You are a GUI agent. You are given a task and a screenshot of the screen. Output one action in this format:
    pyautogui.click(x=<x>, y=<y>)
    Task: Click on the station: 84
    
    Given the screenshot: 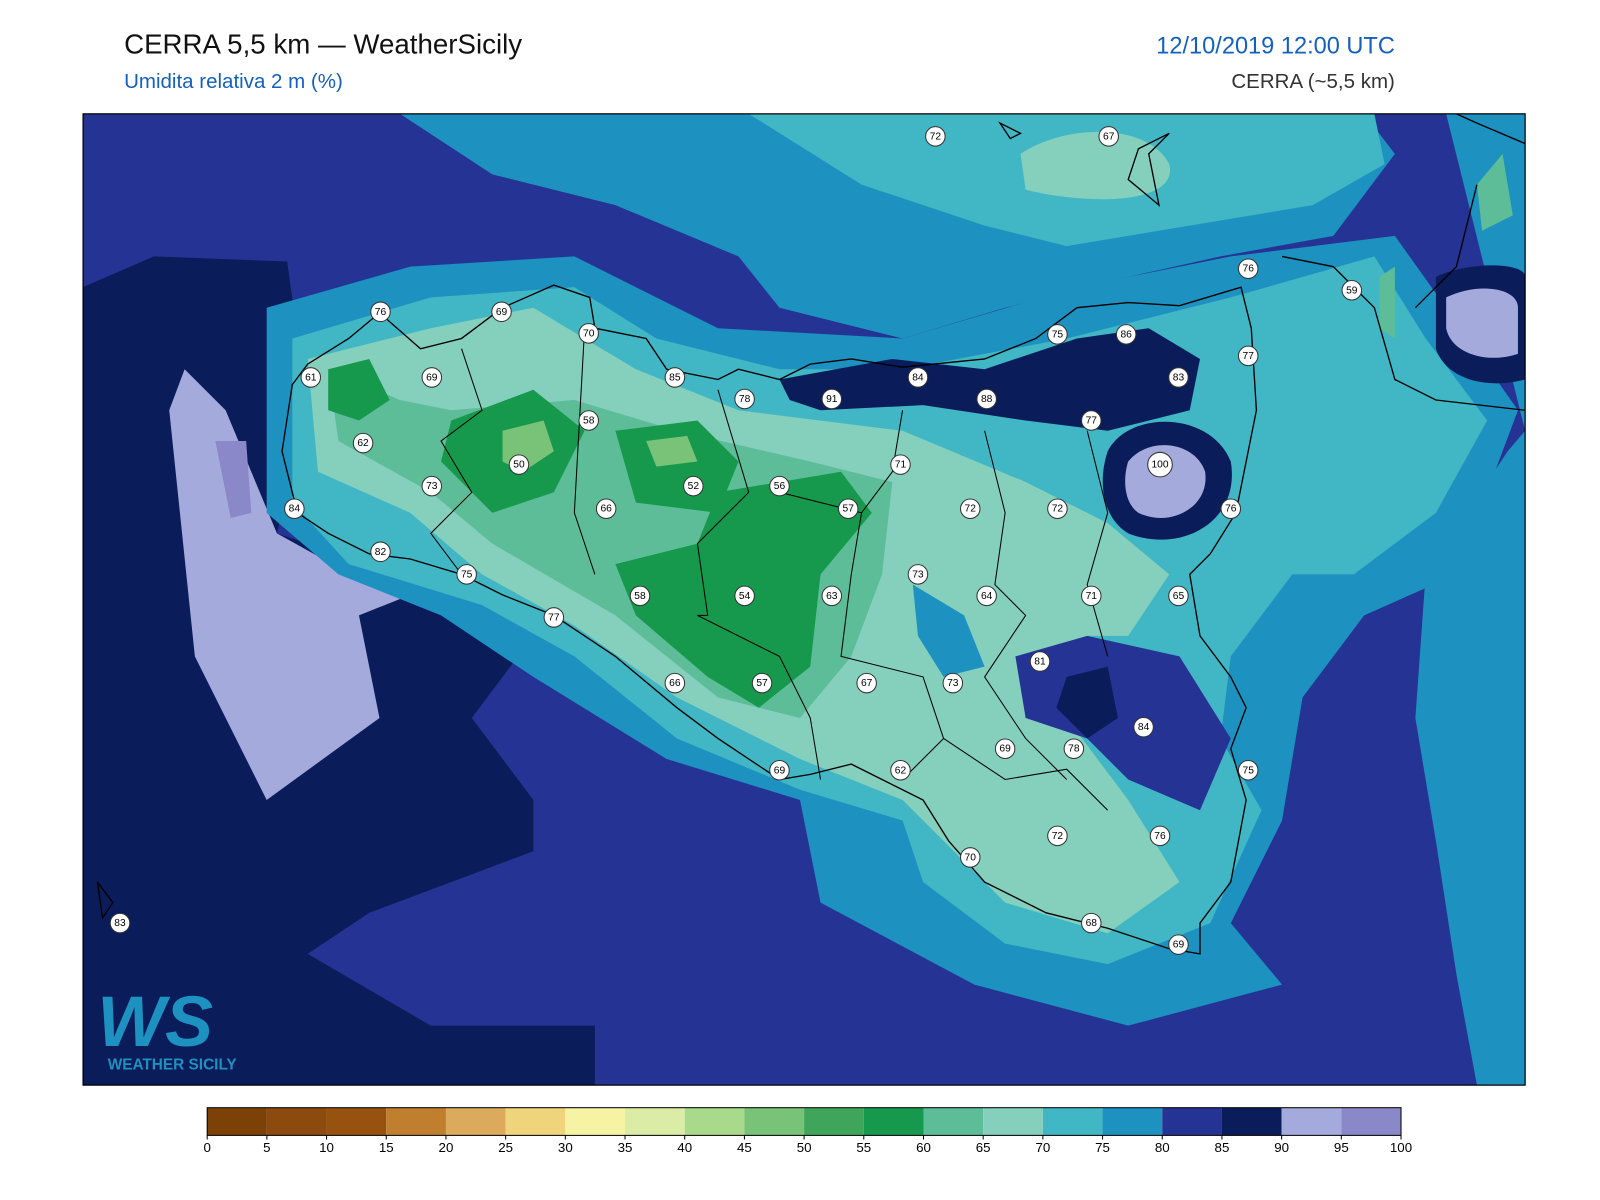 What is the action you would take?
    pyautogui.click(x=294, y=508)
    